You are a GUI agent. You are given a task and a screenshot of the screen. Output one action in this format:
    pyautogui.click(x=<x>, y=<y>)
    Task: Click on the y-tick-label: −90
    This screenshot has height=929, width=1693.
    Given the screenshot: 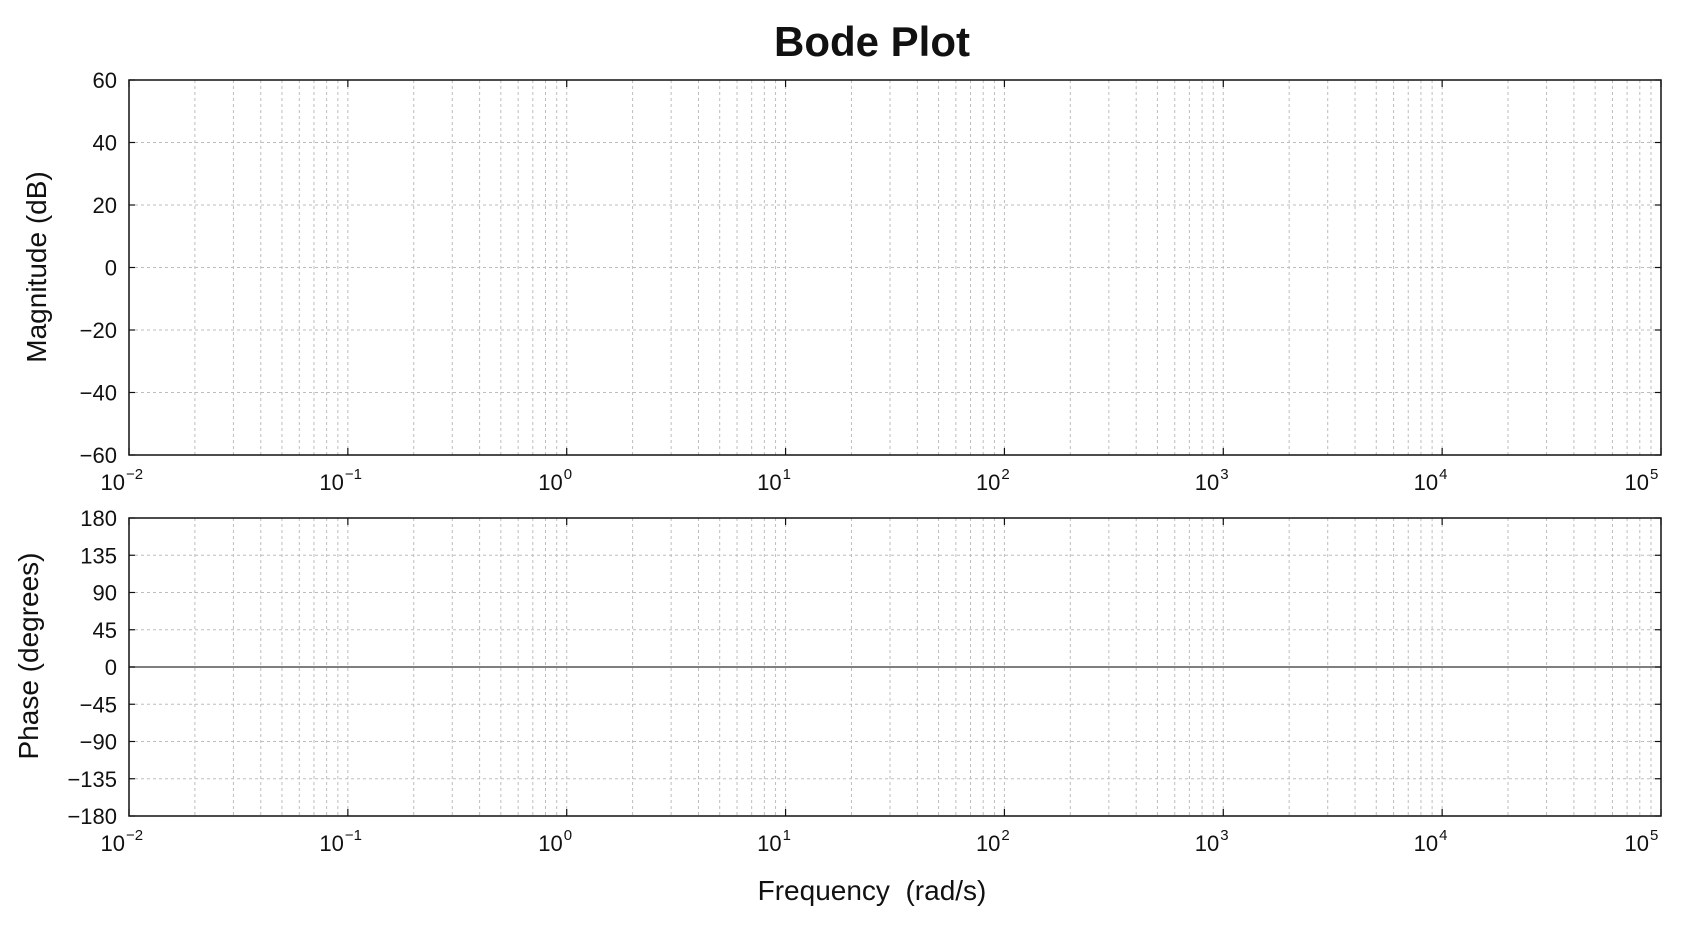 What is the action you would take?
    pyautogui.click(x=98, y=742)
    